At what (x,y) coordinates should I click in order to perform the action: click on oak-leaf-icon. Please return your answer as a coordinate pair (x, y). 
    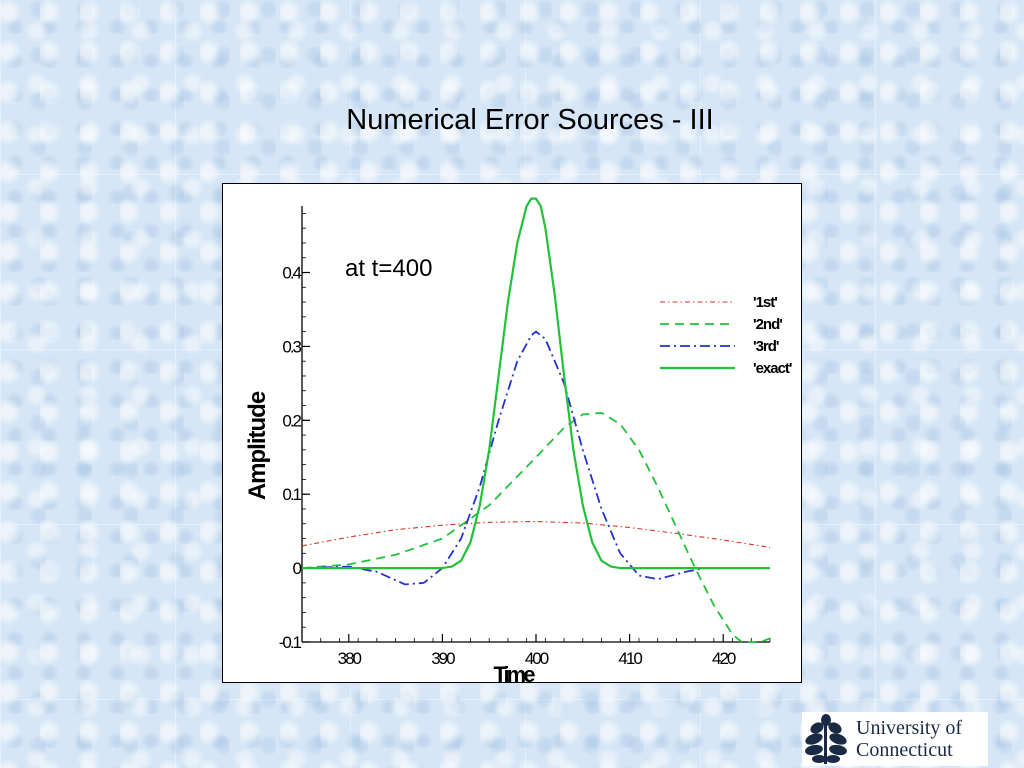
    Looking at the image, I should click on (826, 739).